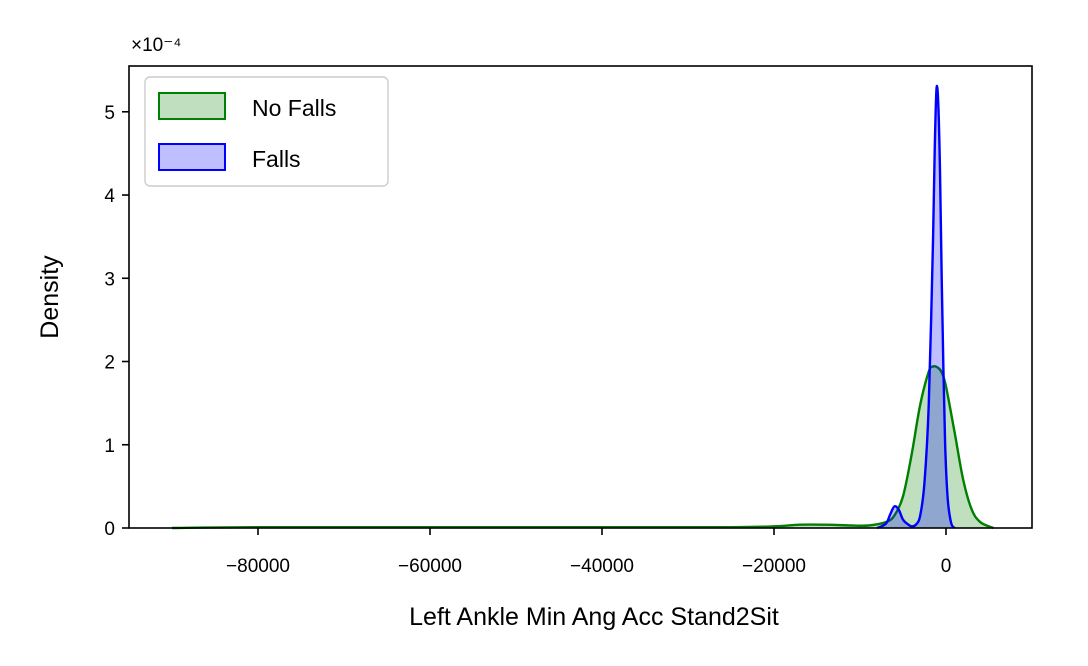 The width and height of the screenshot is (1088, 666). Describe the element at coordinates (116, 321) in the screenshot. I see `y-axis: 0 1 2 3 4 5` at that location.